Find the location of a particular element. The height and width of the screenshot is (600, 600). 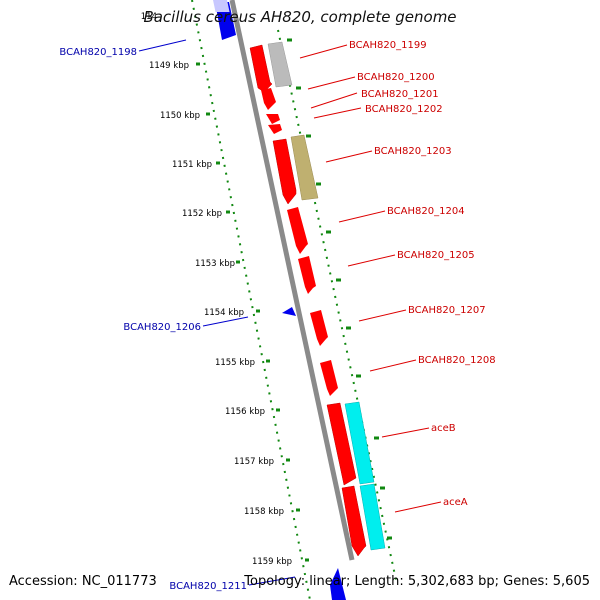

feature-cyan-aceb is located at coordinates (359, 443).